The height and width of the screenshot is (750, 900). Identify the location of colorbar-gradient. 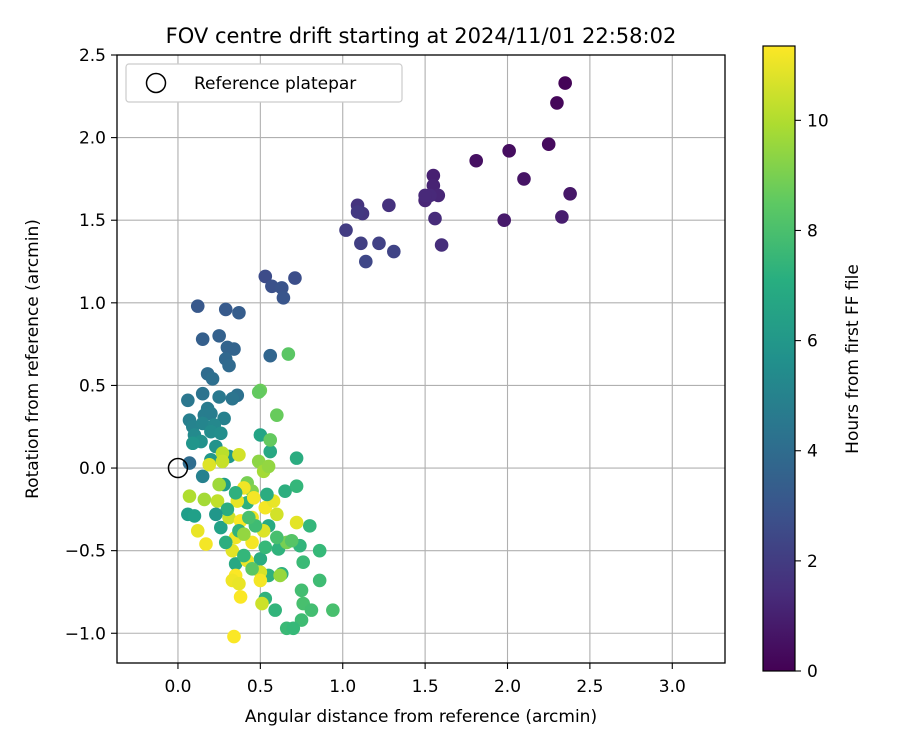
(779, 358).